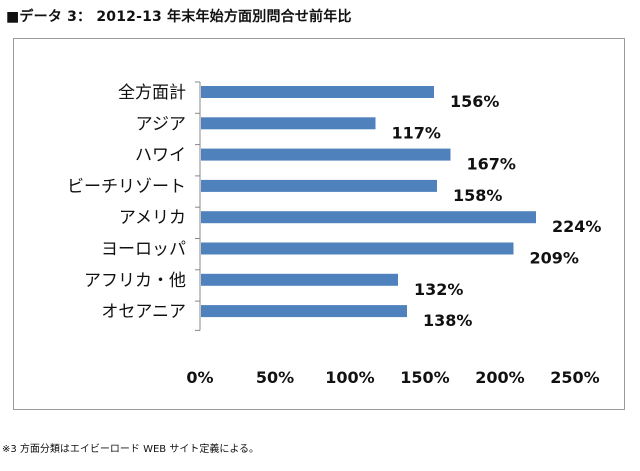 This screenshot has height=471, width=640. What do you see at coordinates (416, 132) in the screenshot?
I see `value-label: 117%` at bounding box center [416, 132].